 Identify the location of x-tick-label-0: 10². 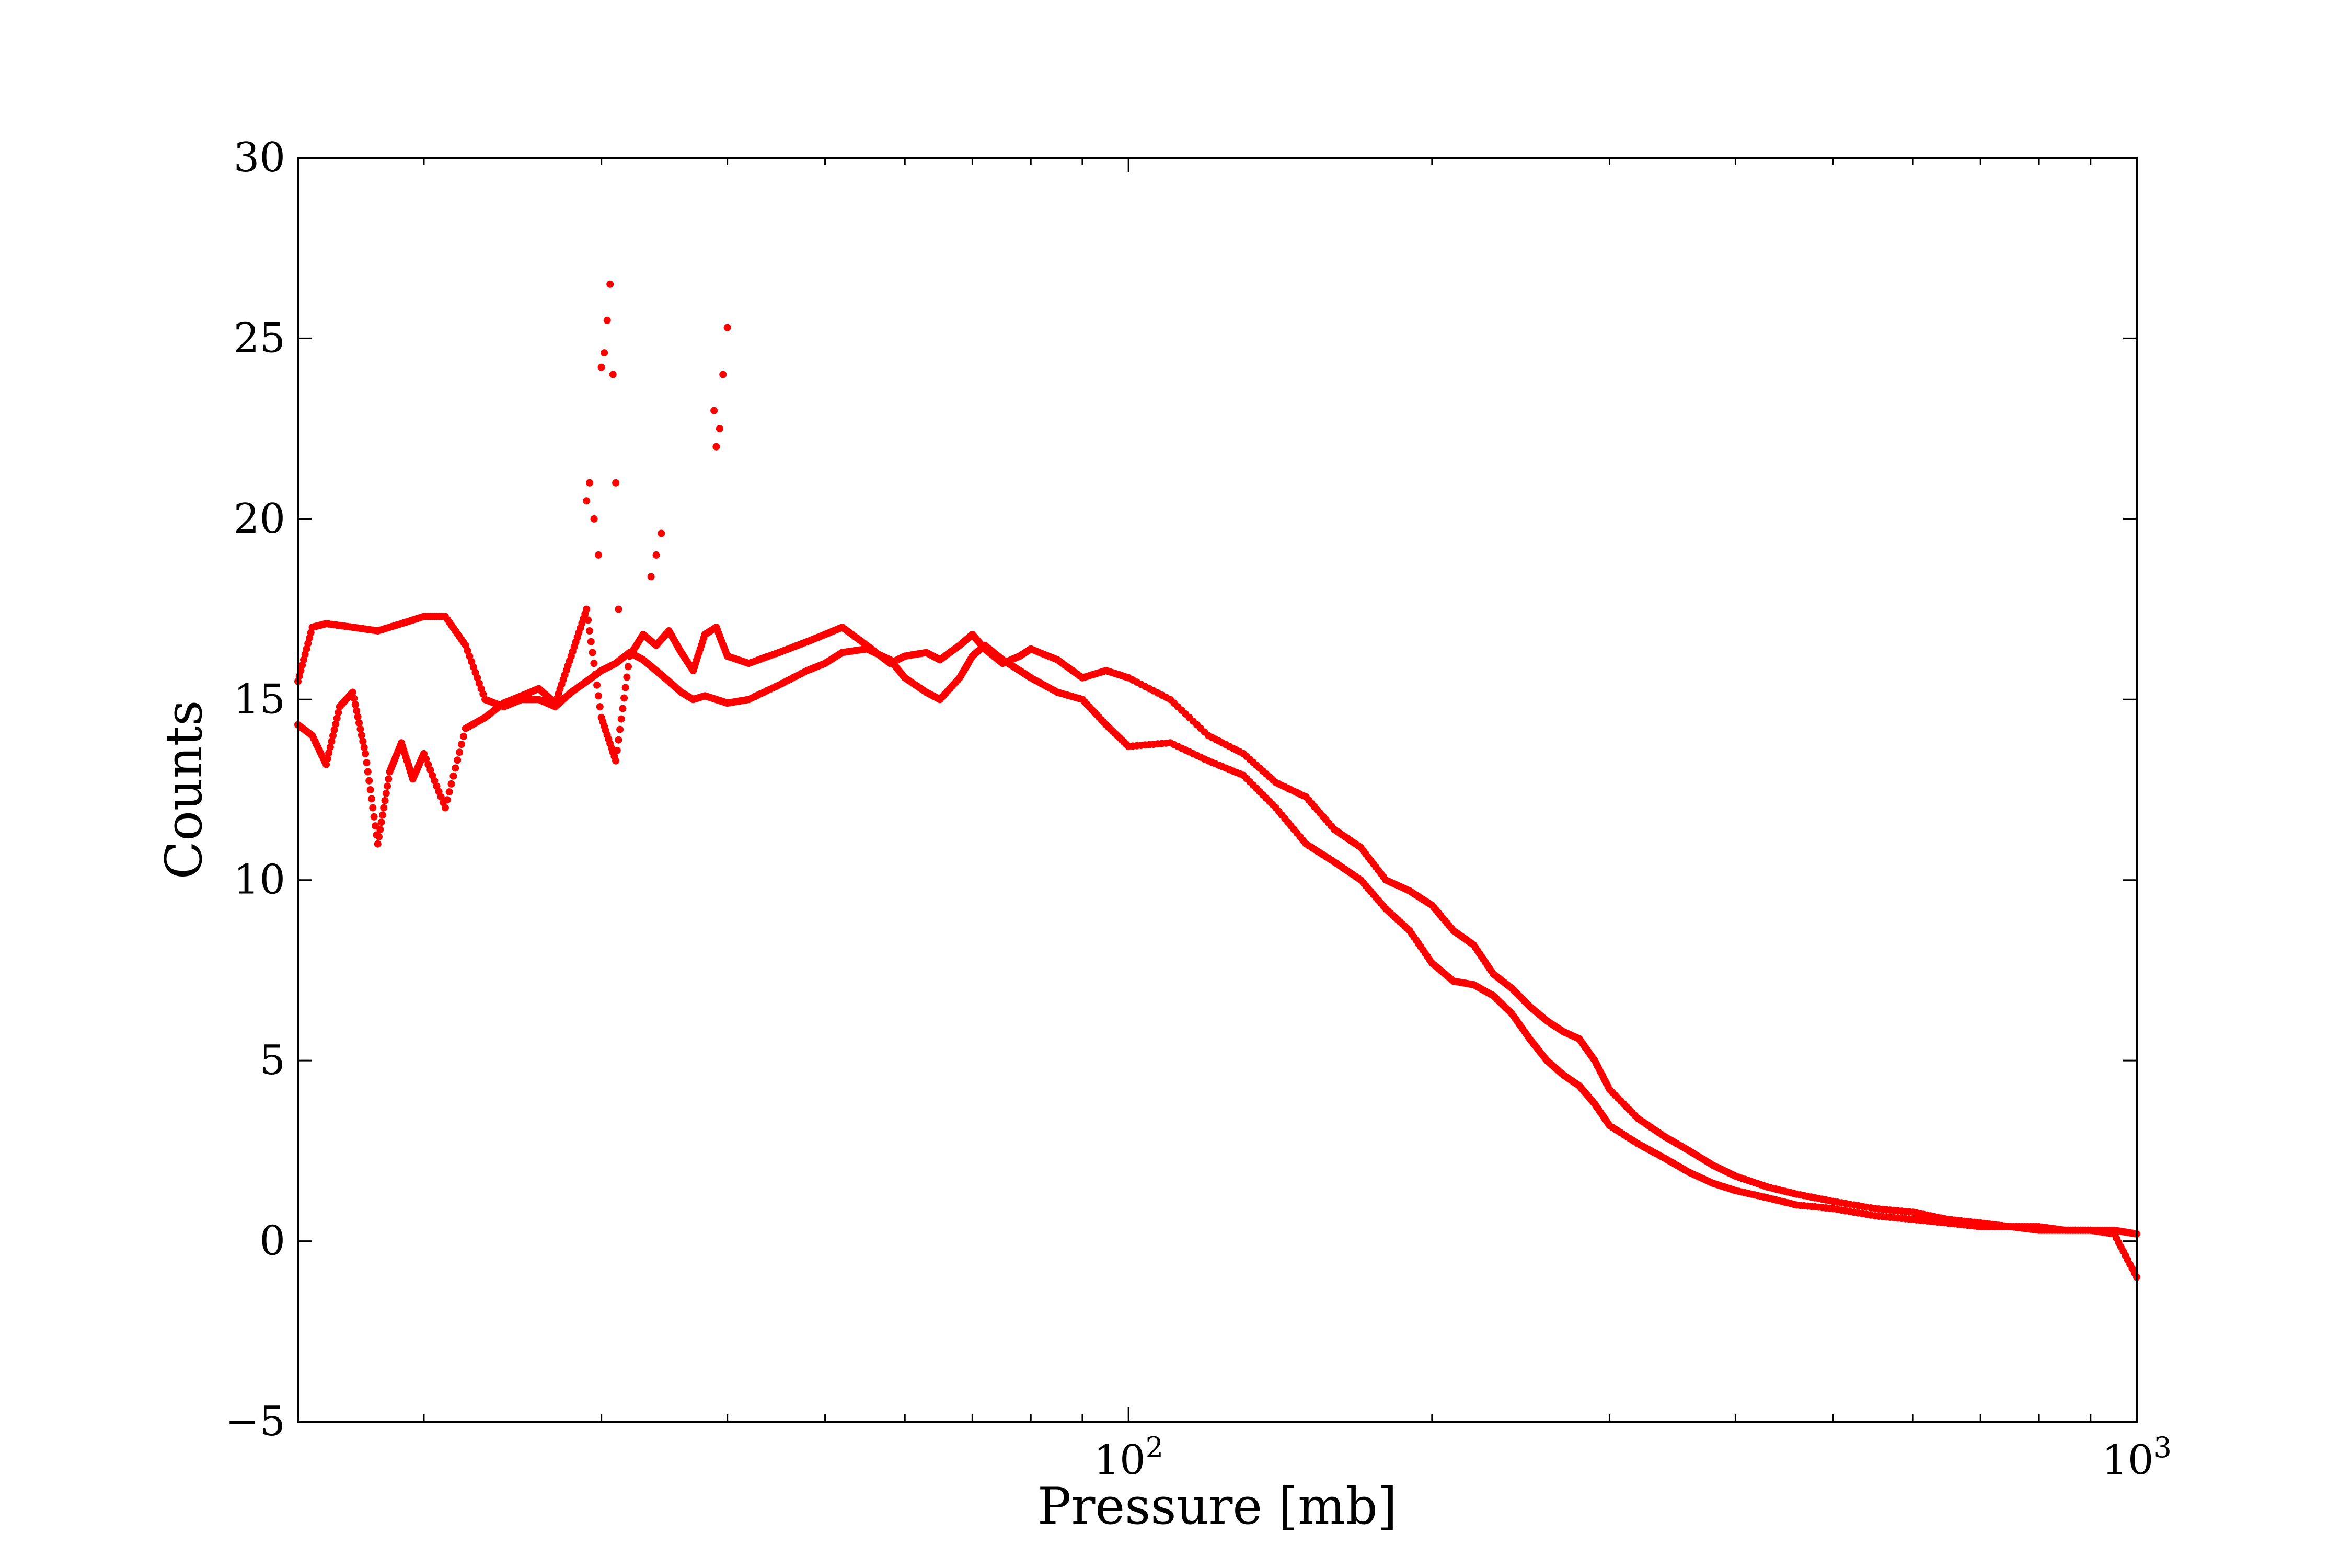
(1128, 1457).